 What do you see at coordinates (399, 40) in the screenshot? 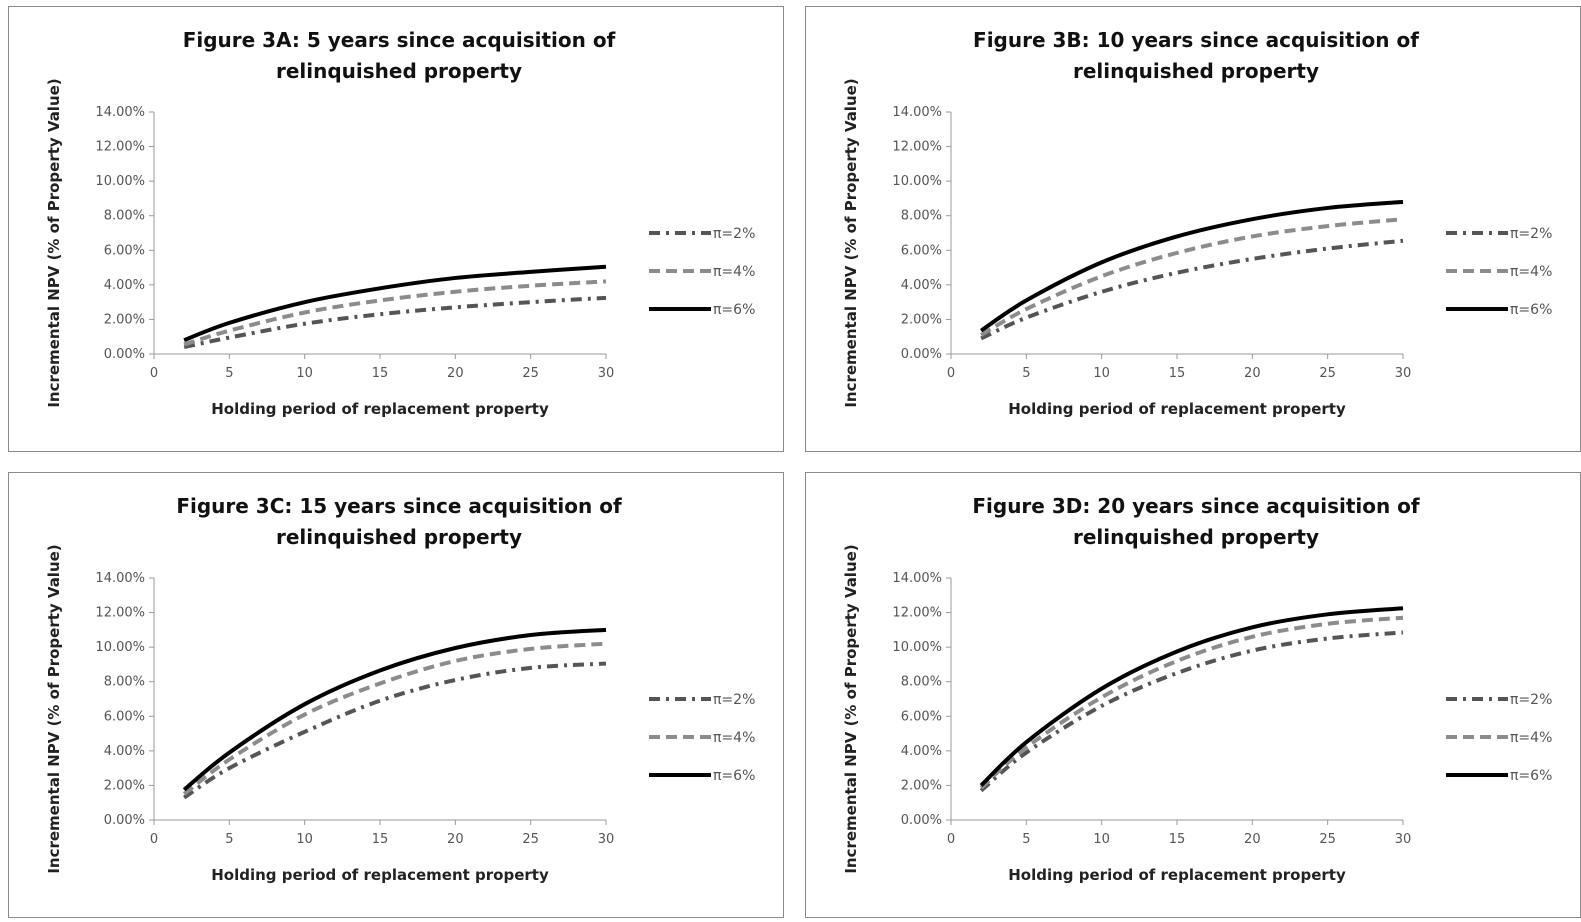
I see `chart-title: Figure 3A: 5 years since acquisition of` at bounding box center [399, 40].